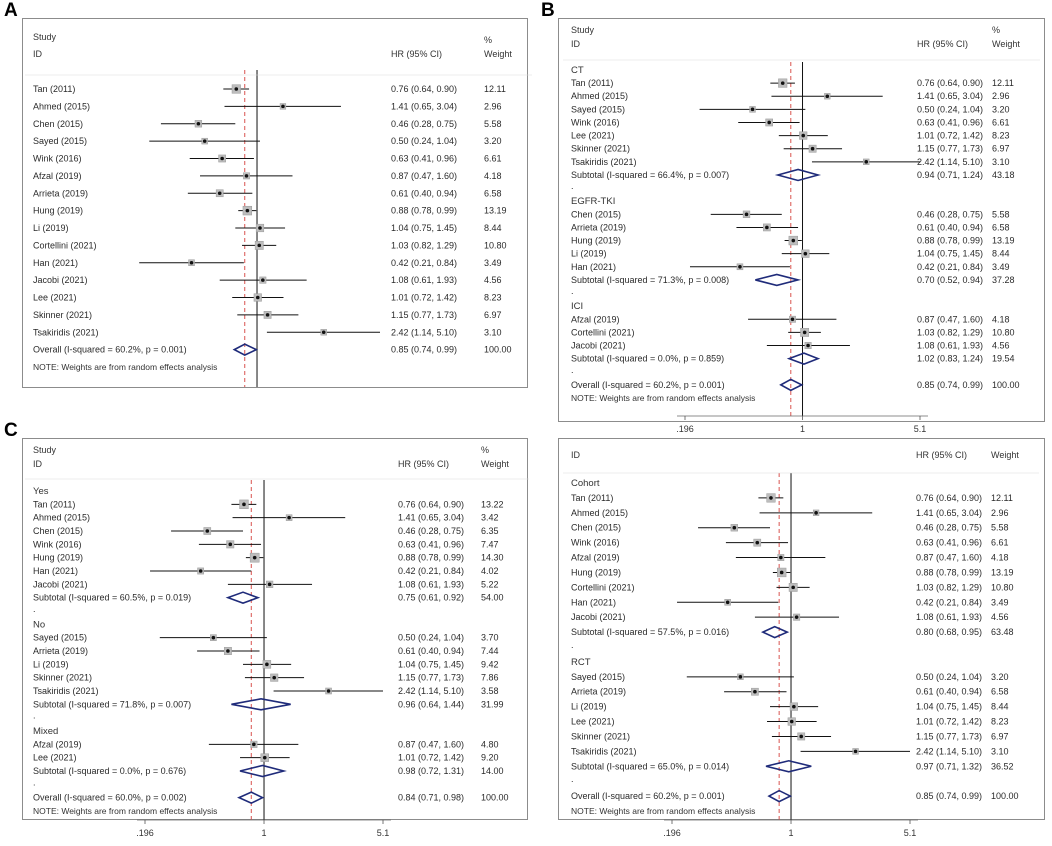 The height and width of the screenshot is (846, 1052). Describe the element at coordinates (949, 736) in the screenshot. I see `panel-d-study-ci: 1.15 (0.77, 1.73)` at that location.